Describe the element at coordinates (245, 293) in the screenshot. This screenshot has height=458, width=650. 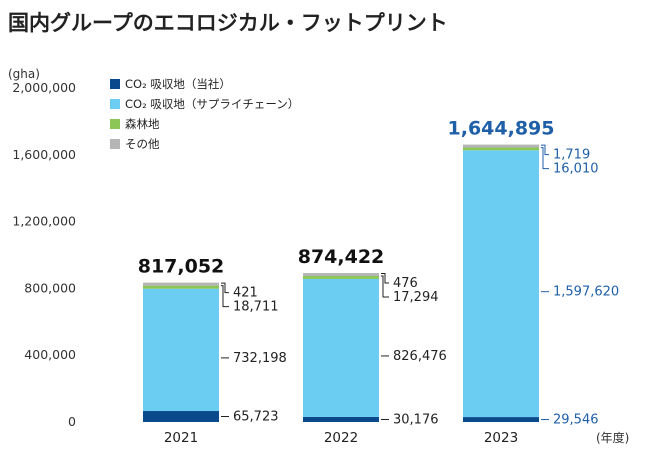
I see `segment-value-label: 421` at that location.